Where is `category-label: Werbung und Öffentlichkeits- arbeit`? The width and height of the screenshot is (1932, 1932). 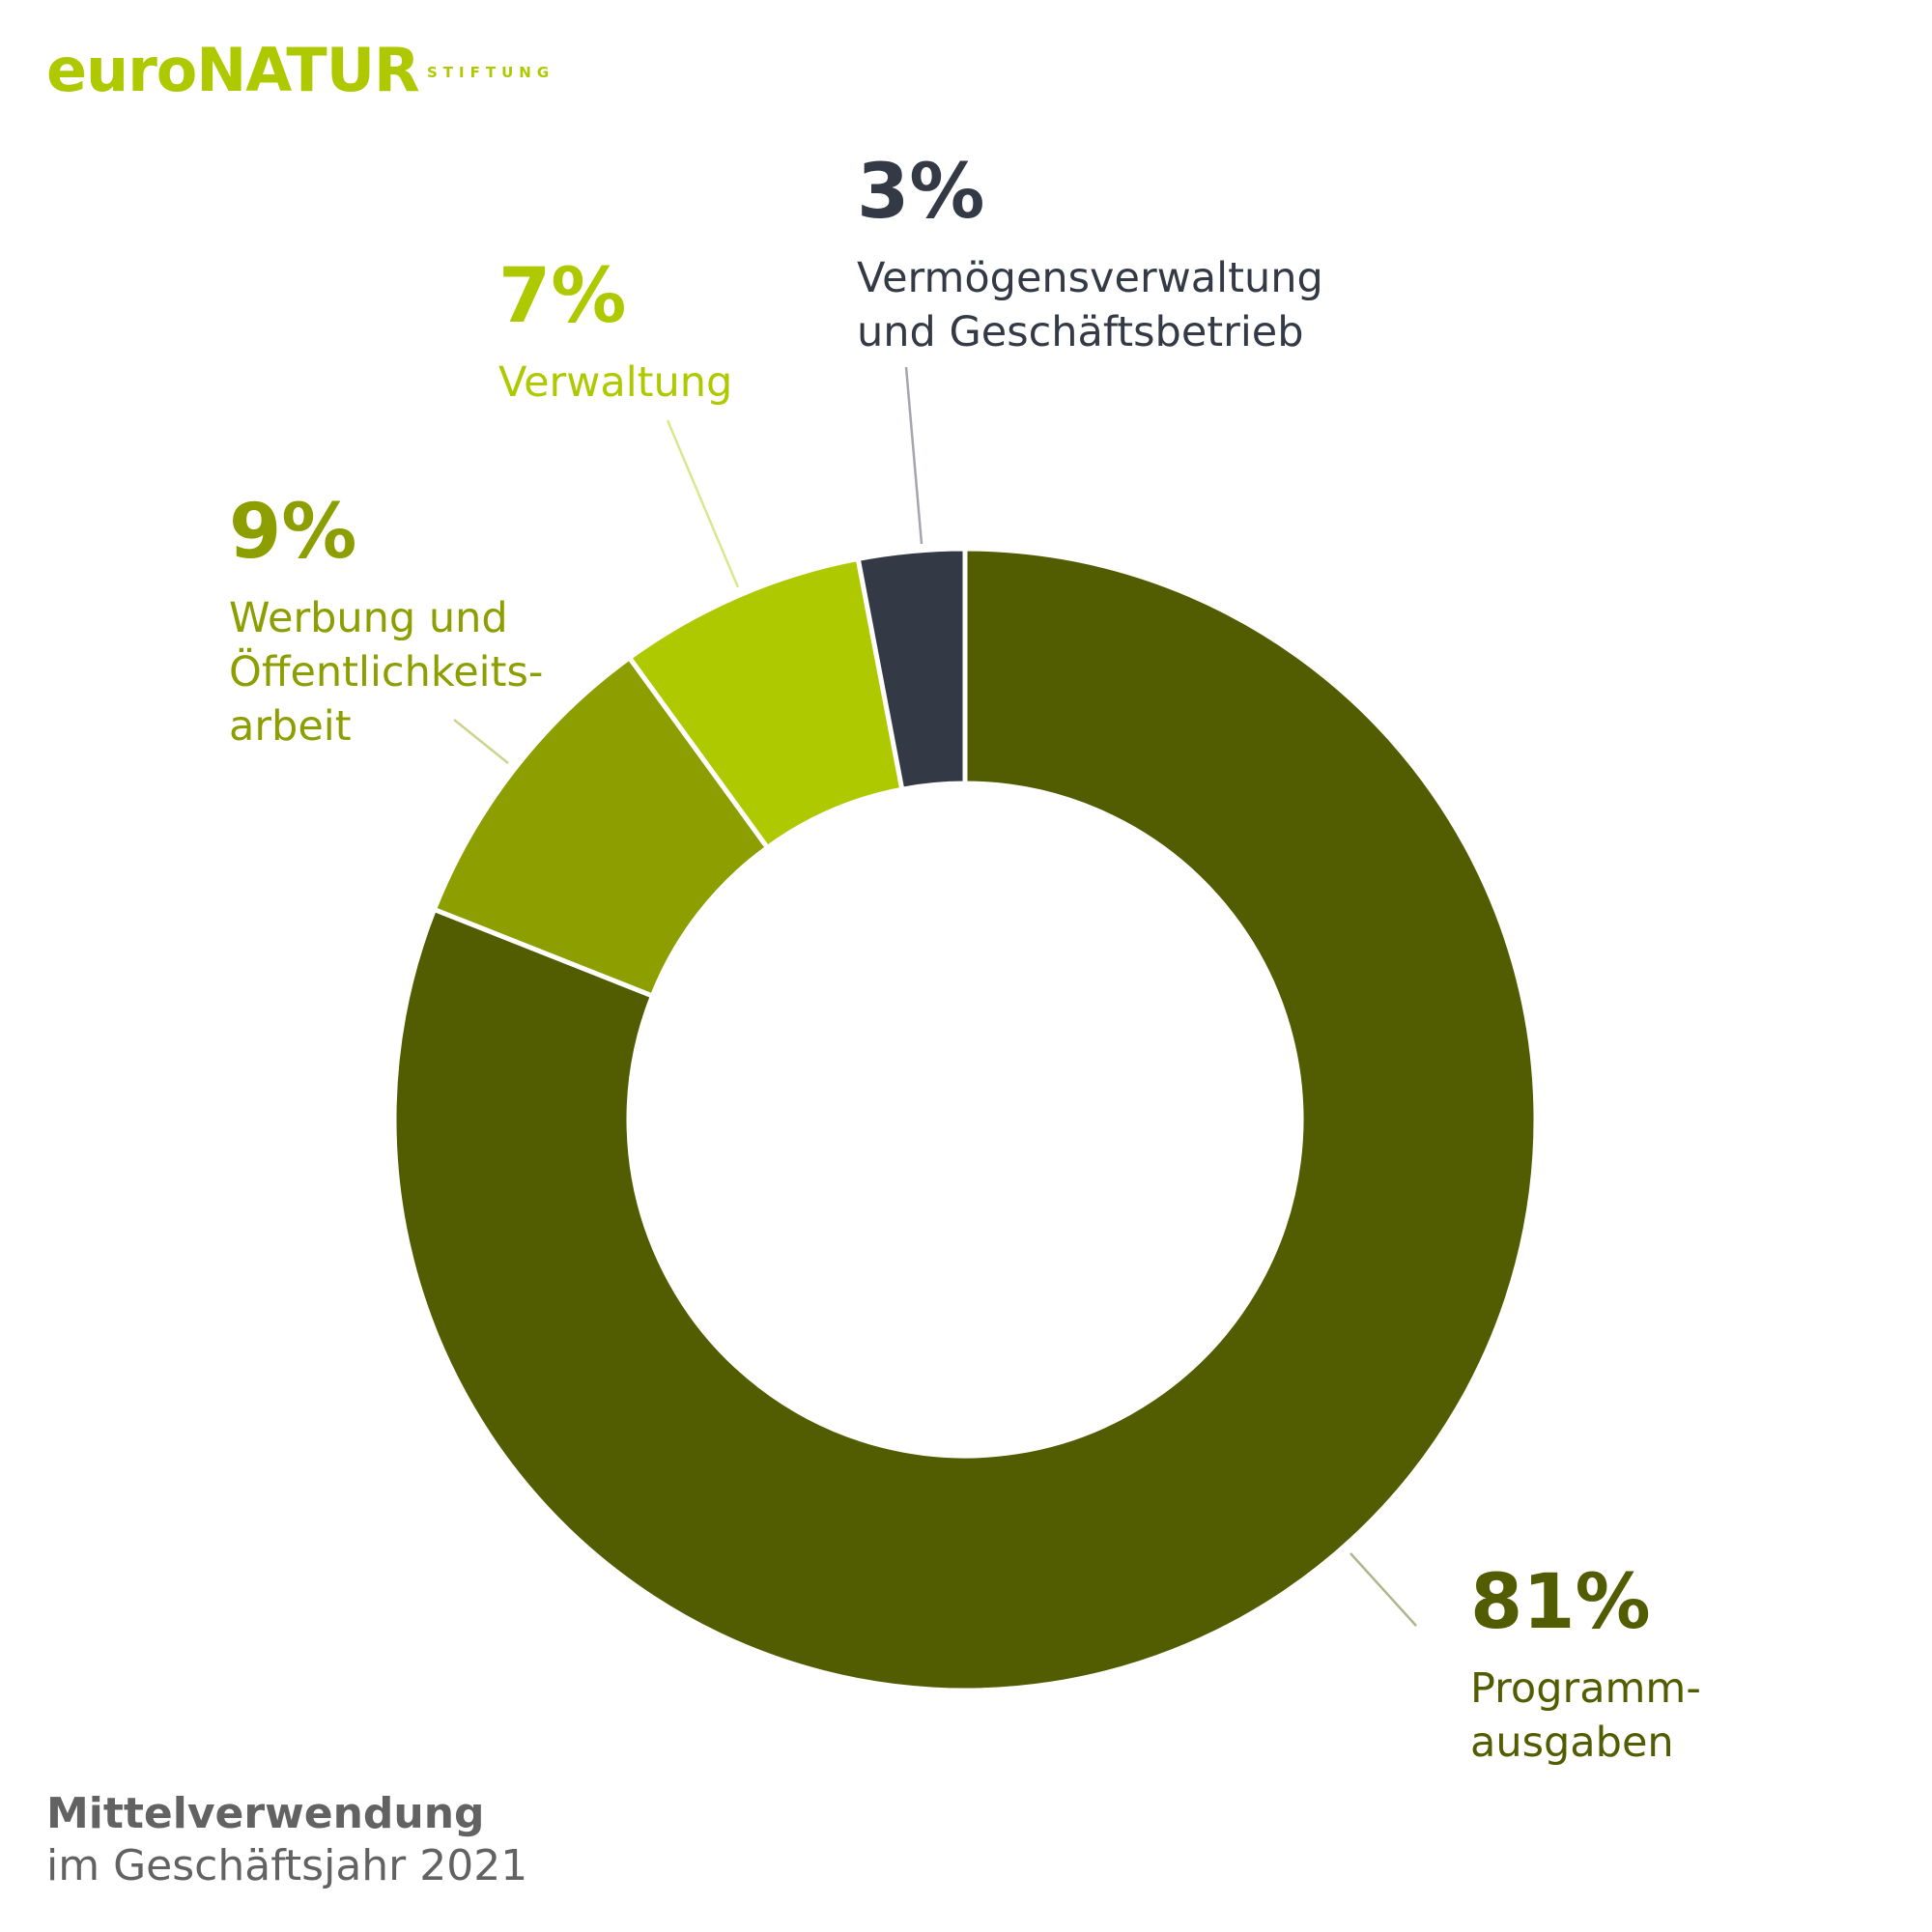 category-label: Werbung und Öffentlichkeits- arbeit is located at coordinates (386, 672).